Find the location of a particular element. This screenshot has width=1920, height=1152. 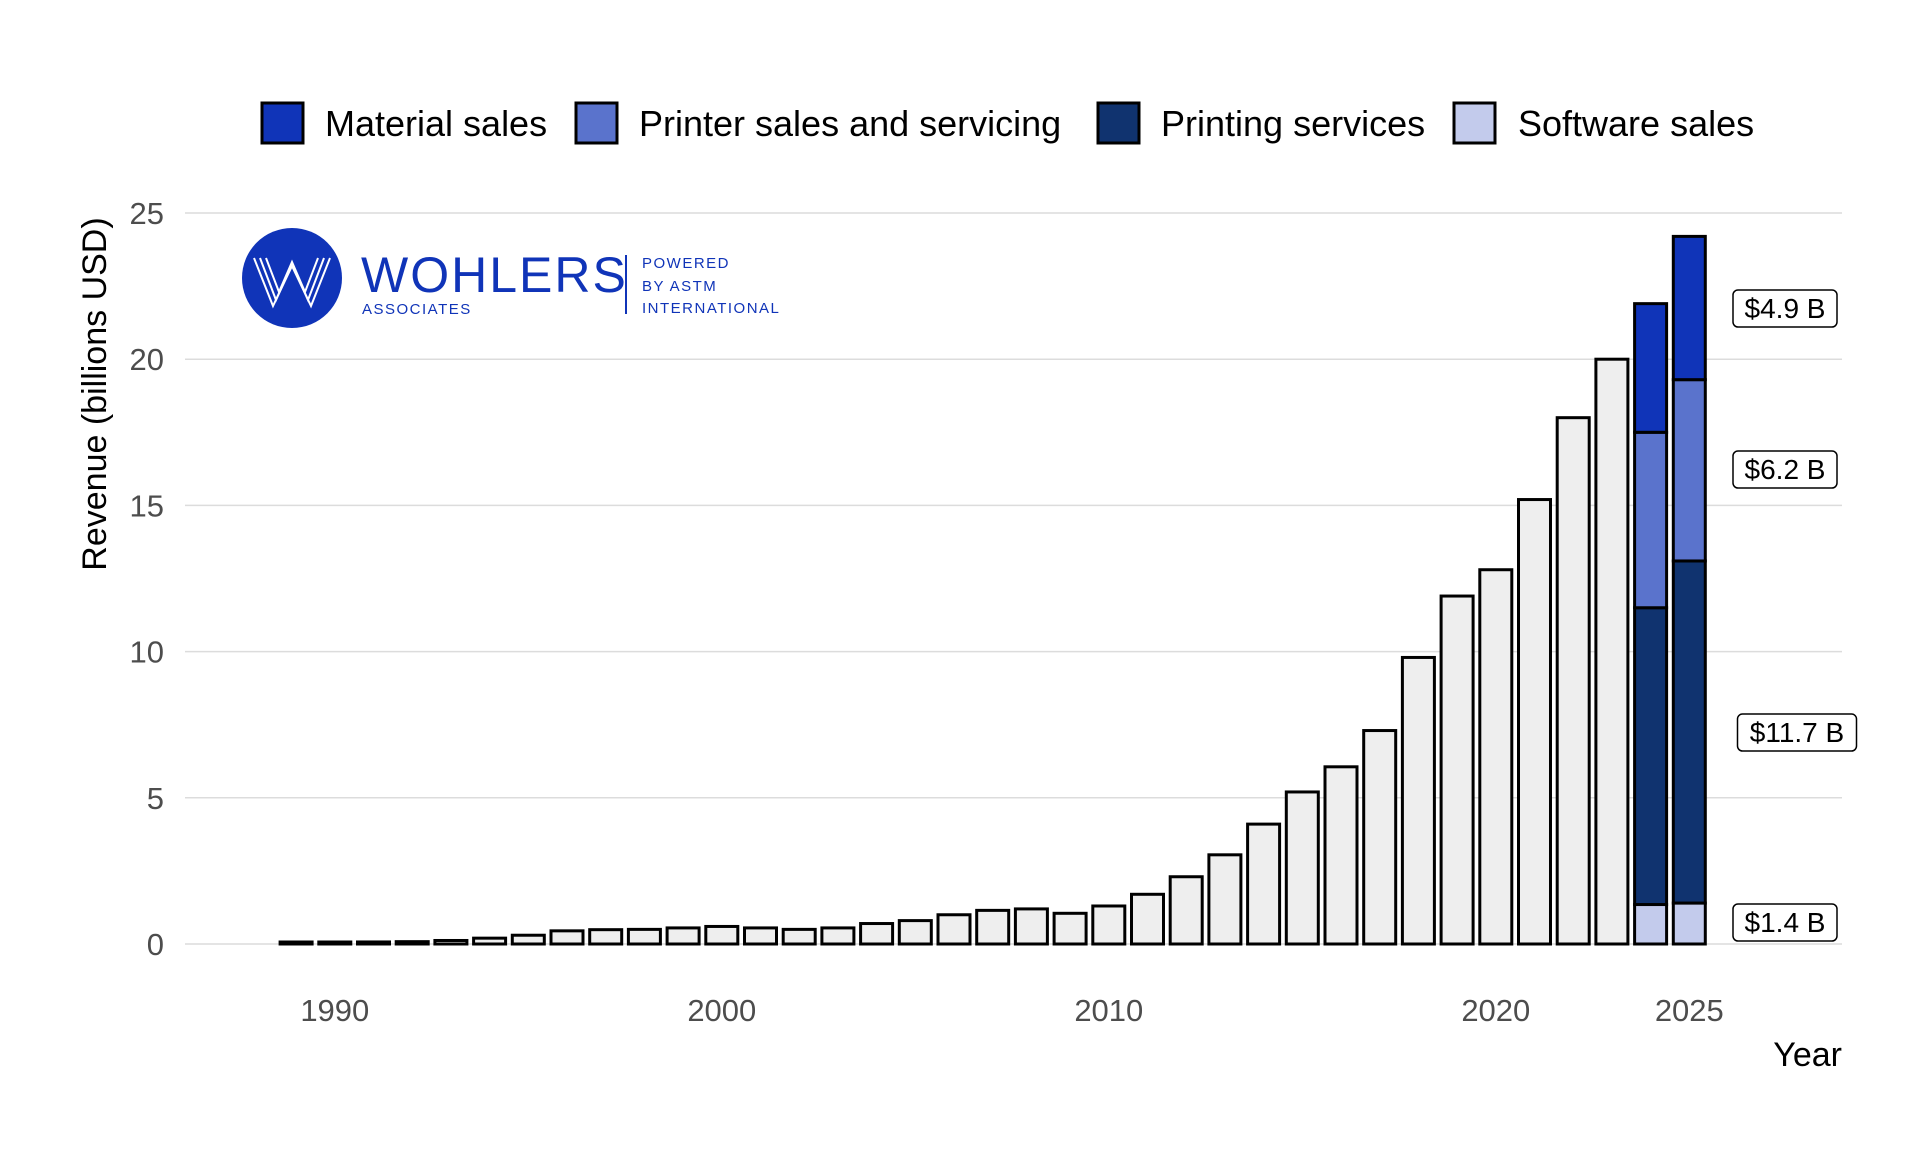

bar-2011 is located at coordinates (1147, 919).